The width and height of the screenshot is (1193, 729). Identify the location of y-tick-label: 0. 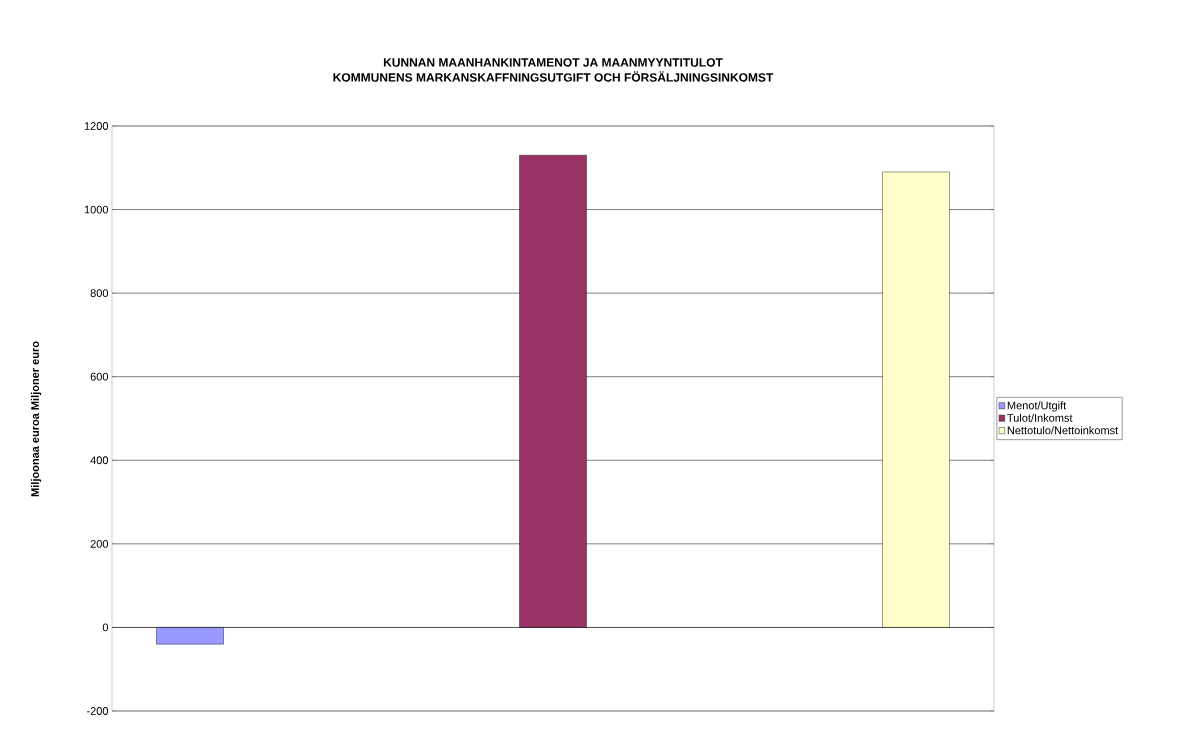
(105, 627).